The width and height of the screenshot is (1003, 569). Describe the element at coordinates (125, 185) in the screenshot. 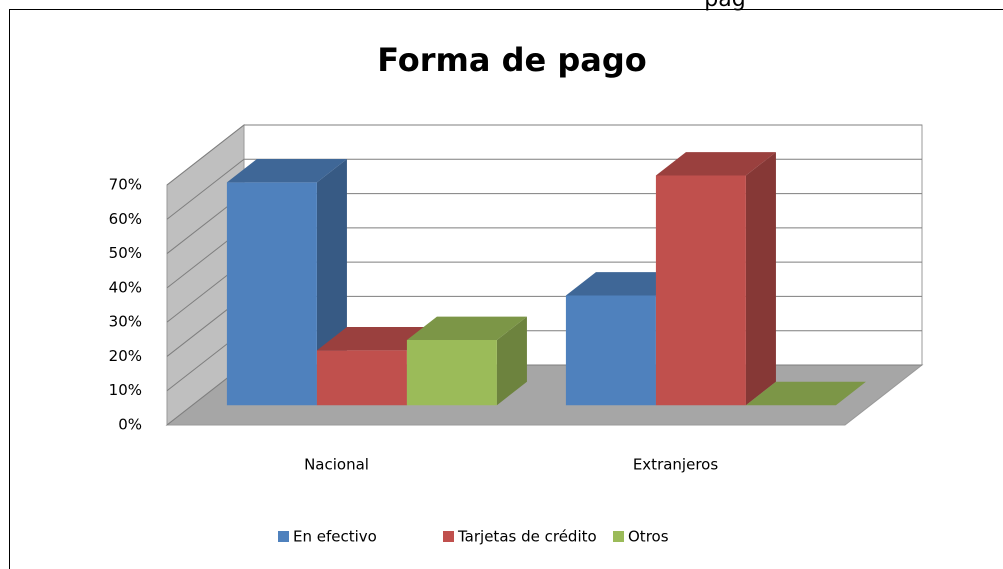

I see `y-tick-label: 70%` at that location.